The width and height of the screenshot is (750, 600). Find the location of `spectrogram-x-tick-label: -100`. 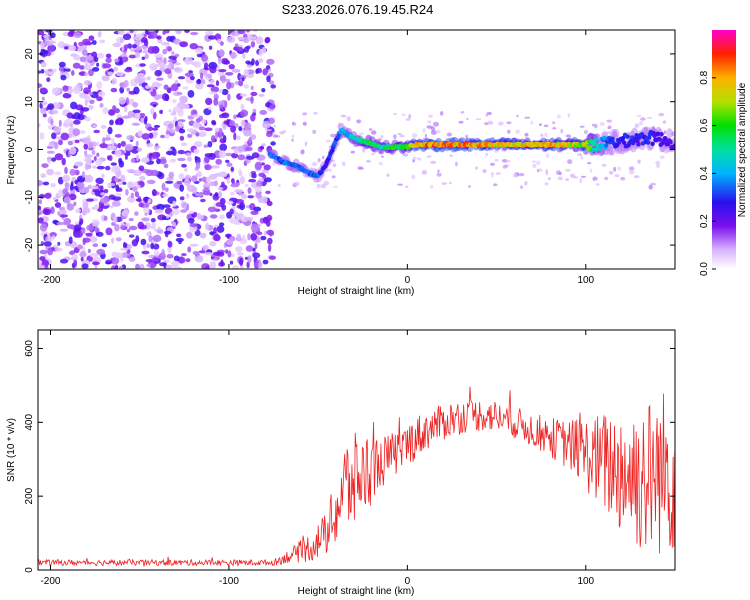

spectrogram-x-tick-label: -100 is located at coordinates (229, 280).